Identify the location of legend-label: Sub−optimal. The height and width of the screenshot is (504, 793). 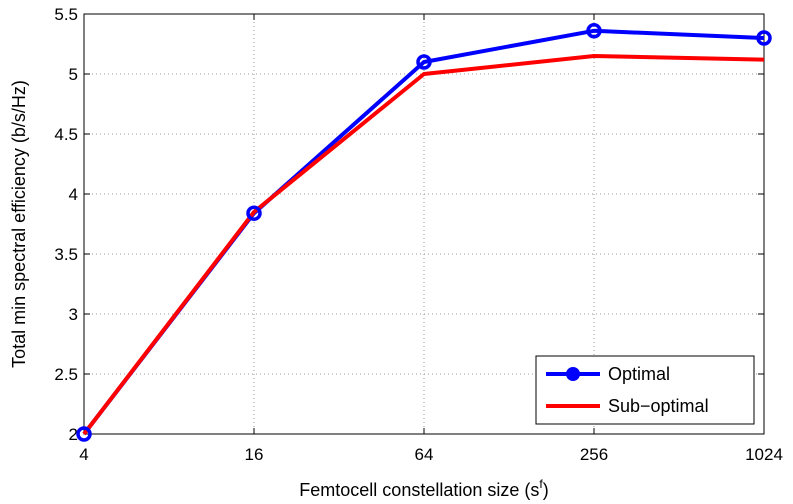
(658, 406).